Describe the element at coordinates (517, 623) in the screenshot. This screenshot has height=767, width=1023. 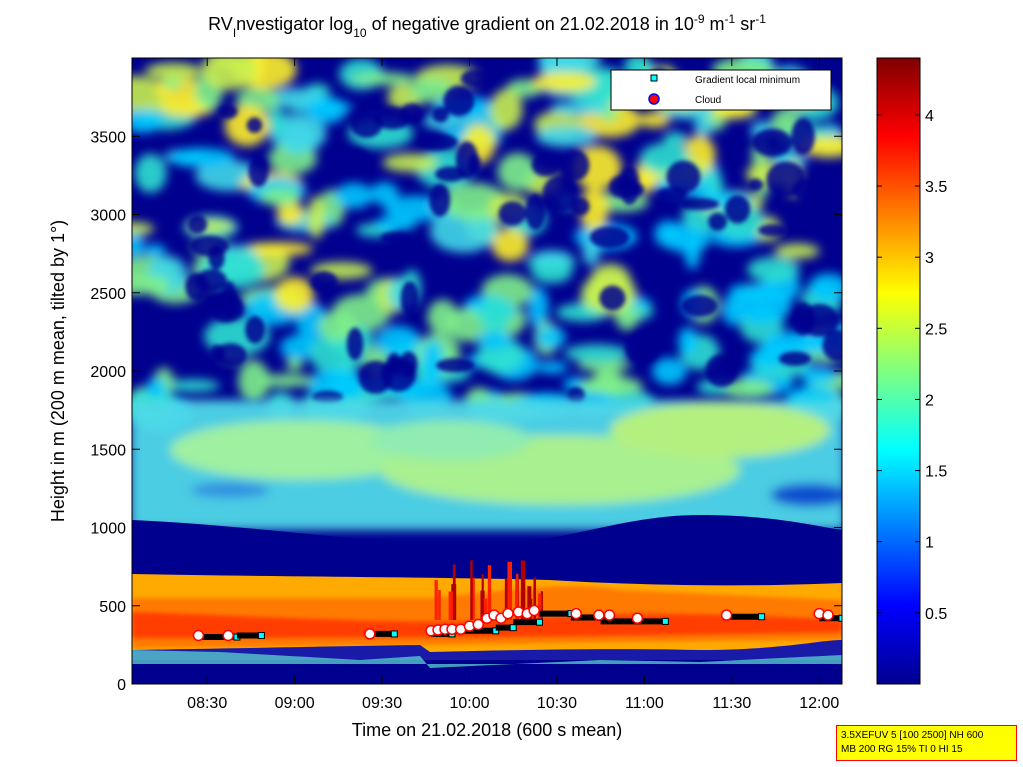
I see `marker-layer` at that location.